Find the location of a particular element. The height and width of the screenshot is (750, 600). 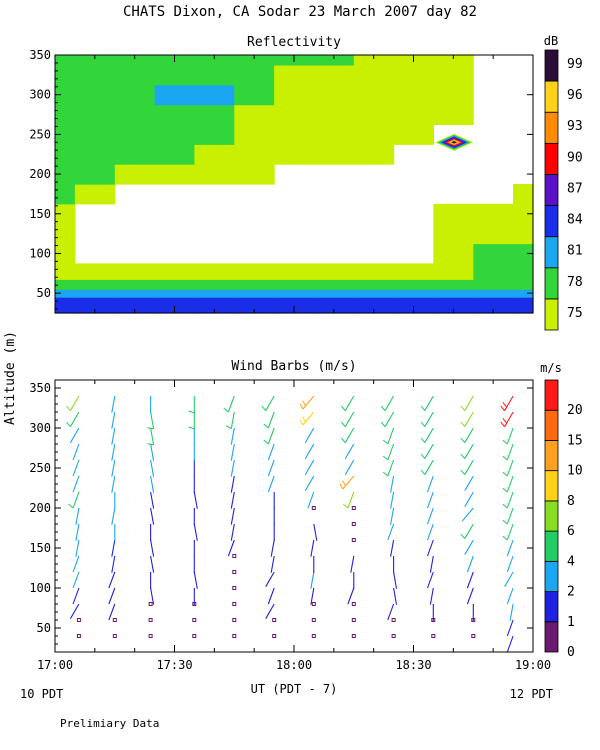

wind-y-tick-label: 150 is located at coordinates (40, 548).